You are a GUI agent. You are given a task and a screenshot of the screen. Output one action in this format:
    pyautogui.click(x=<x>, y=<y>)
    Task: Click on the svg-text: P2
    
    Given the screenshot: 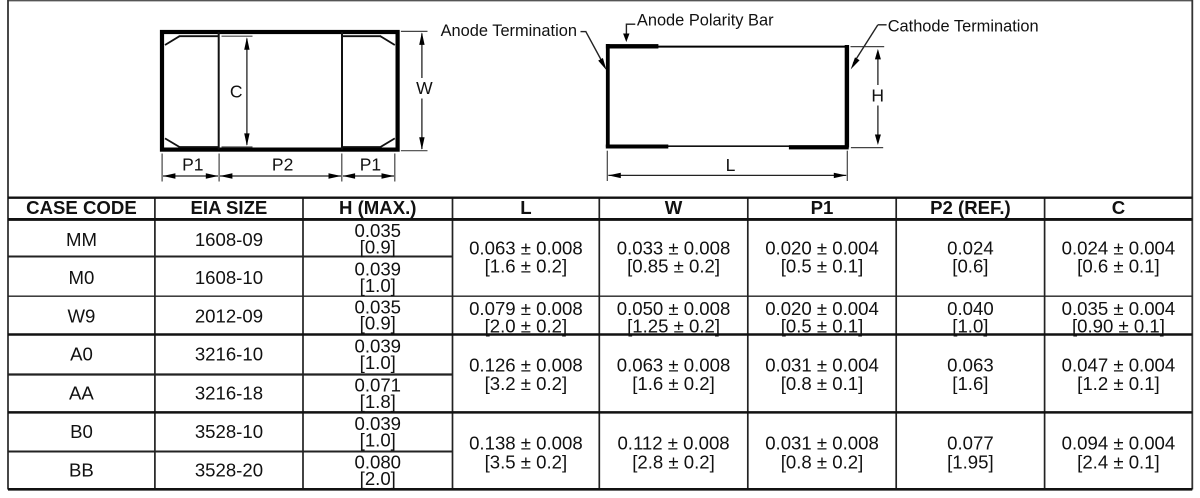 What is the action you would take?
    pyautogui.click(x=282, y=165)
    